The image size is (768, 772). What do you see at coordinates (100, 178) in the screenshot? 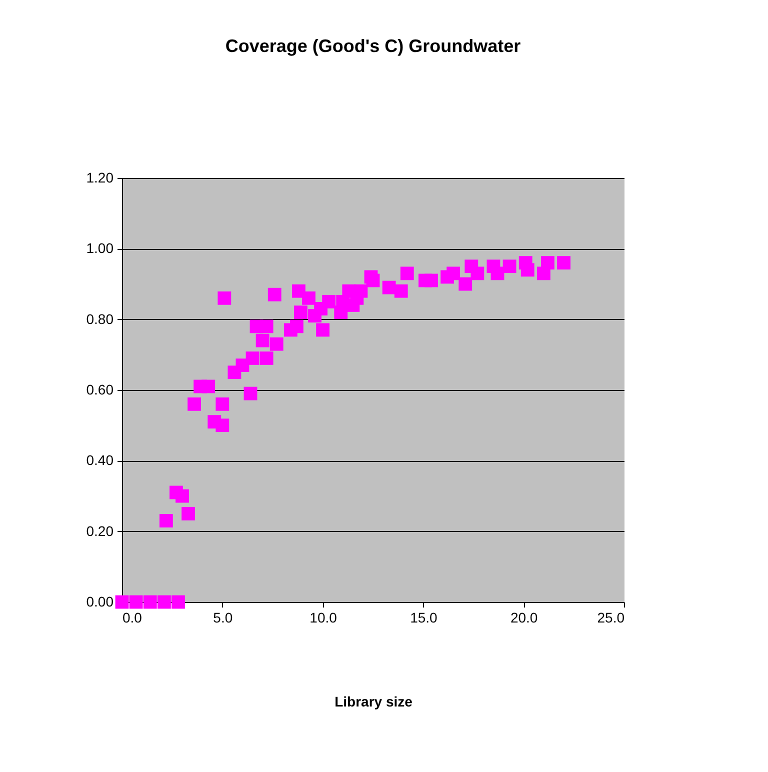
I see `y-tick-label: 1.20` at bounding box center [100, 178].